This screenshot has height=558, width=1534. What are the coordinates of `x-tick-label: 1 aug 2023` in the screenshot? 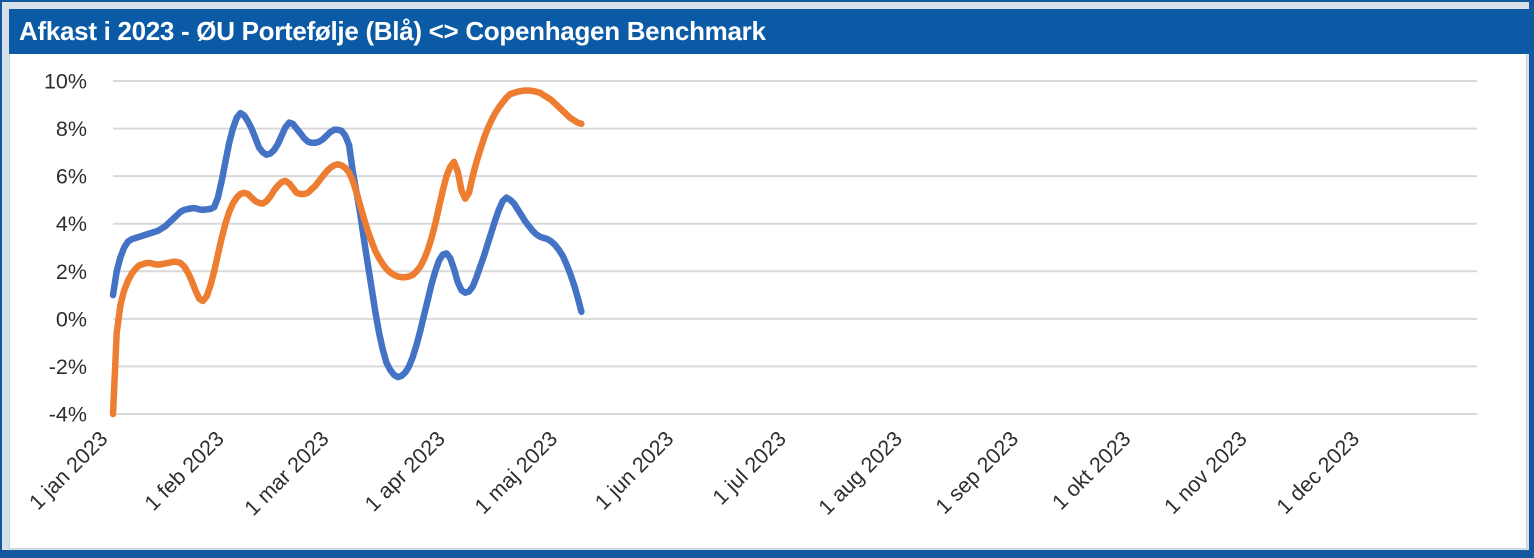 It's located at (860, 473).